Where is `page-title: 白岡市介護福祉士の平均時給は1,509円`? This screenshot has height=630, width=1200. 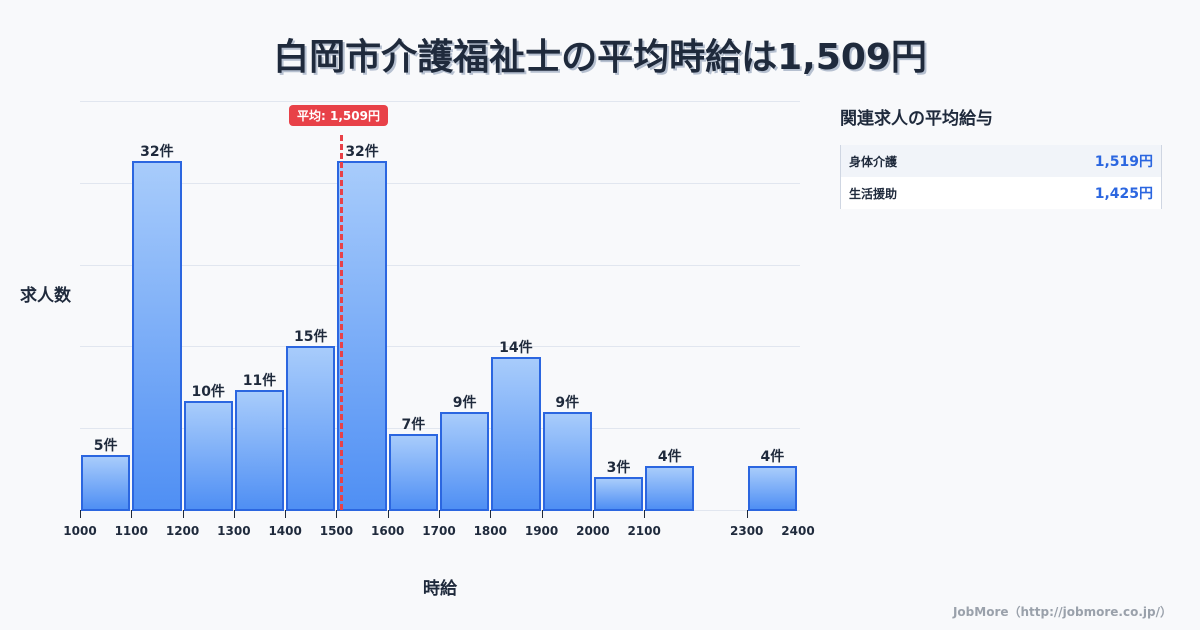
page-title: 白岡市介護福祉士の平均時給は1,509円 is located at coordinates (600, 57).